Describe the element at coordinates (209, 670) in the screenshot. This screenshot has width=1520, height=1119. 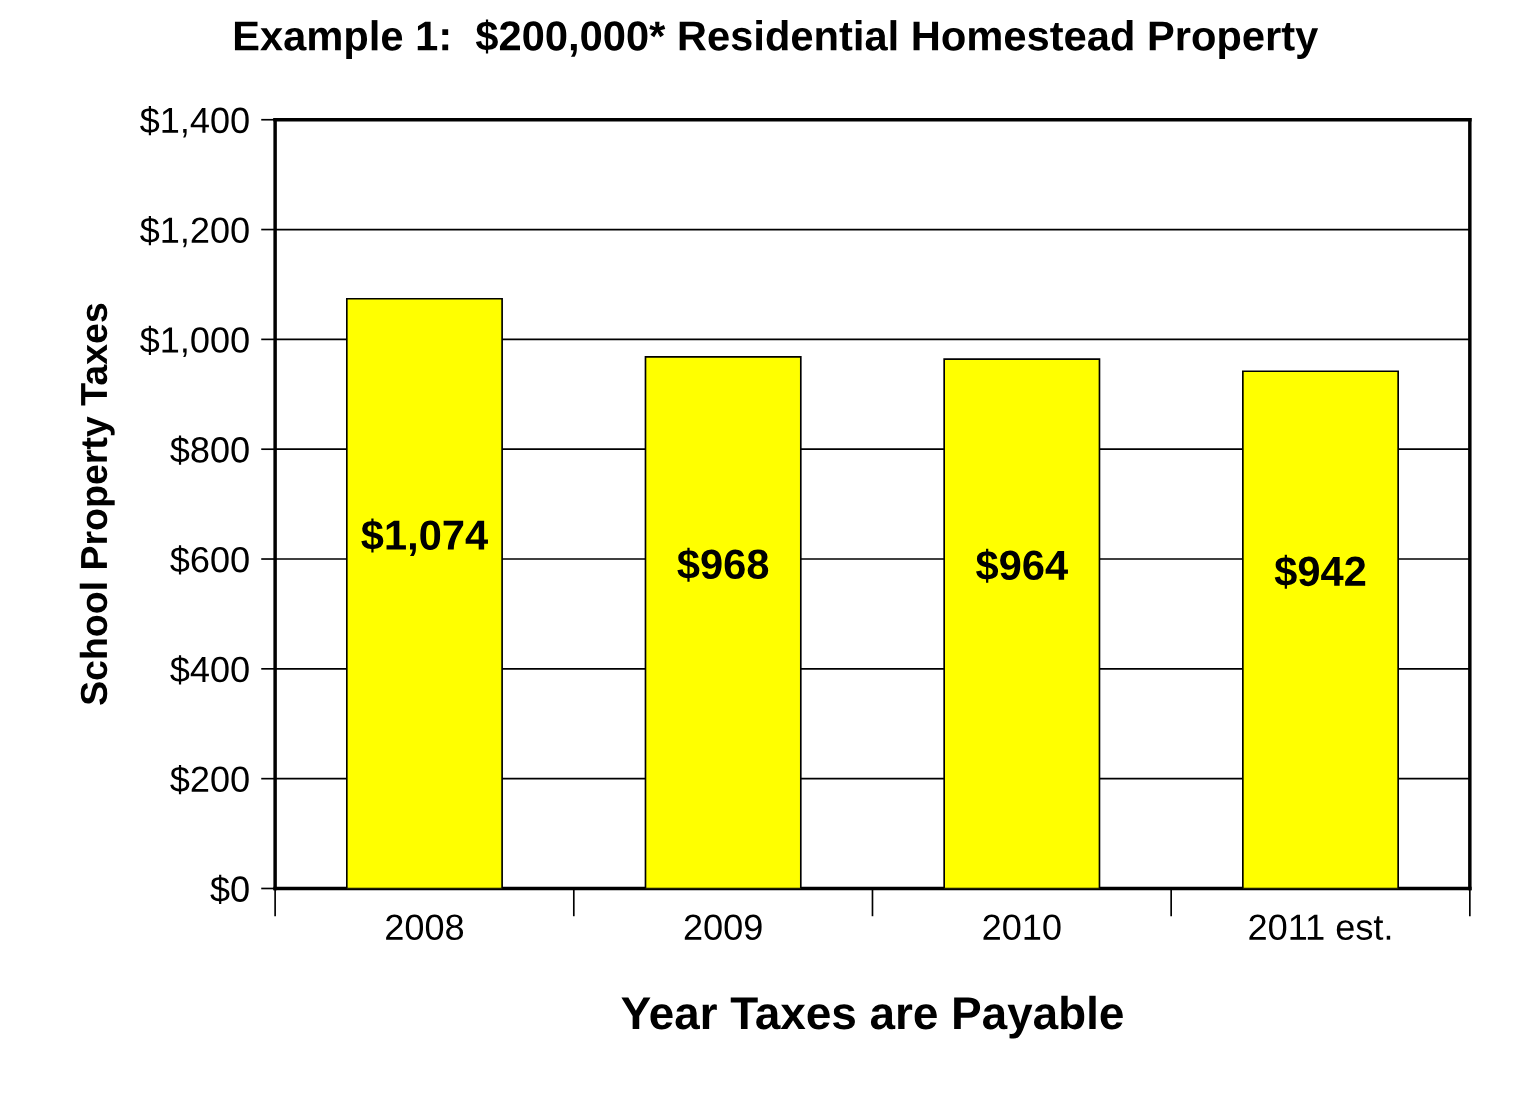
I see `y-tick-label: $400` at that location.